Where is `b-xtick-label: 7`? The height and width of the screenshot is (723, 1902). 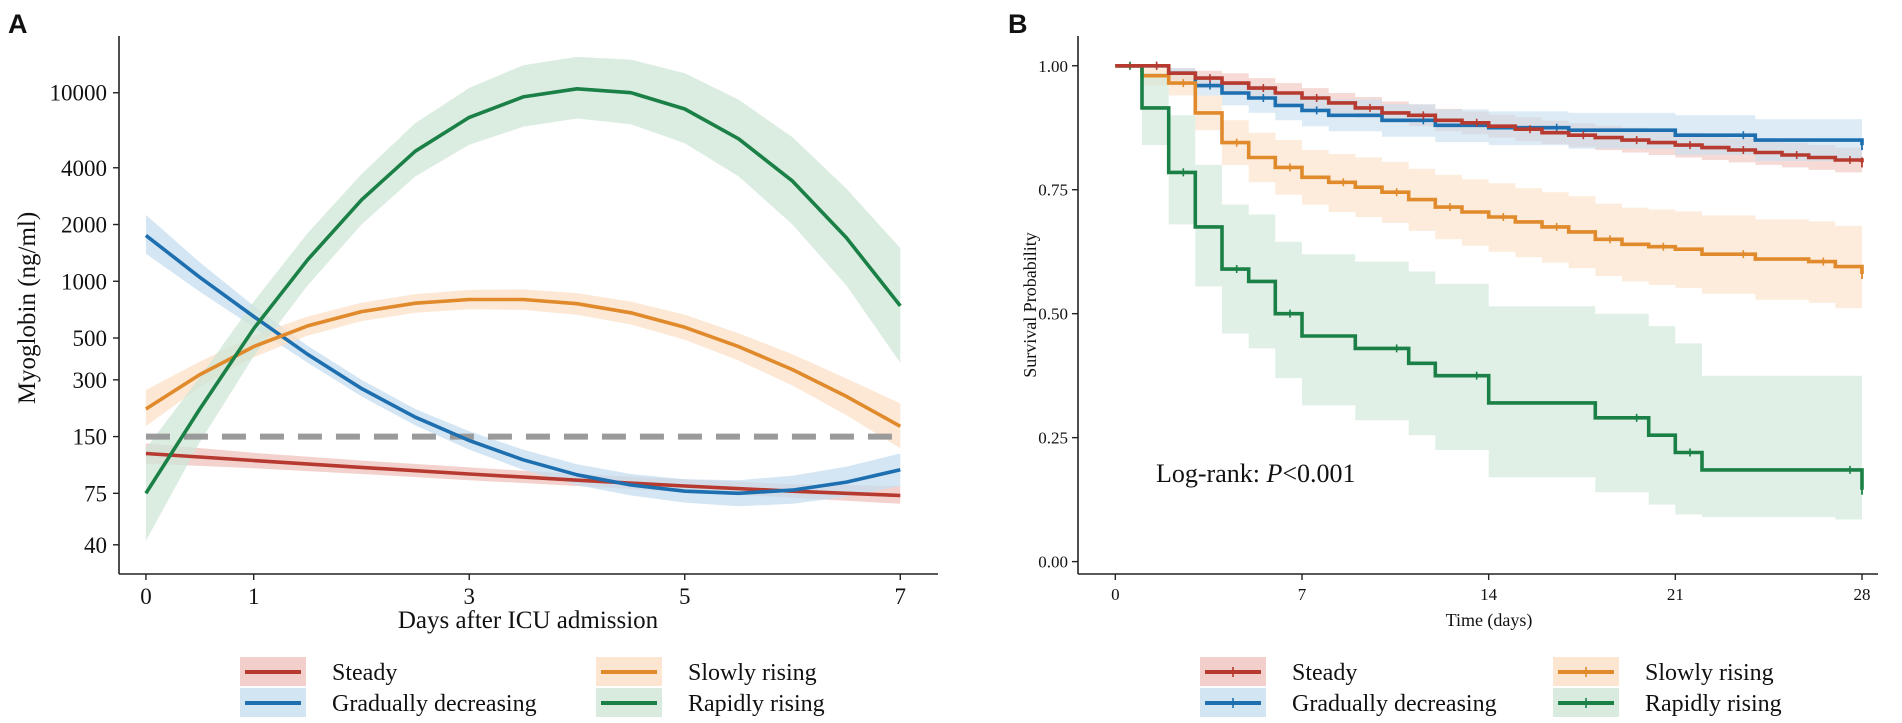
b-xtick-label: 7 is located at coordinates (1302, 594).